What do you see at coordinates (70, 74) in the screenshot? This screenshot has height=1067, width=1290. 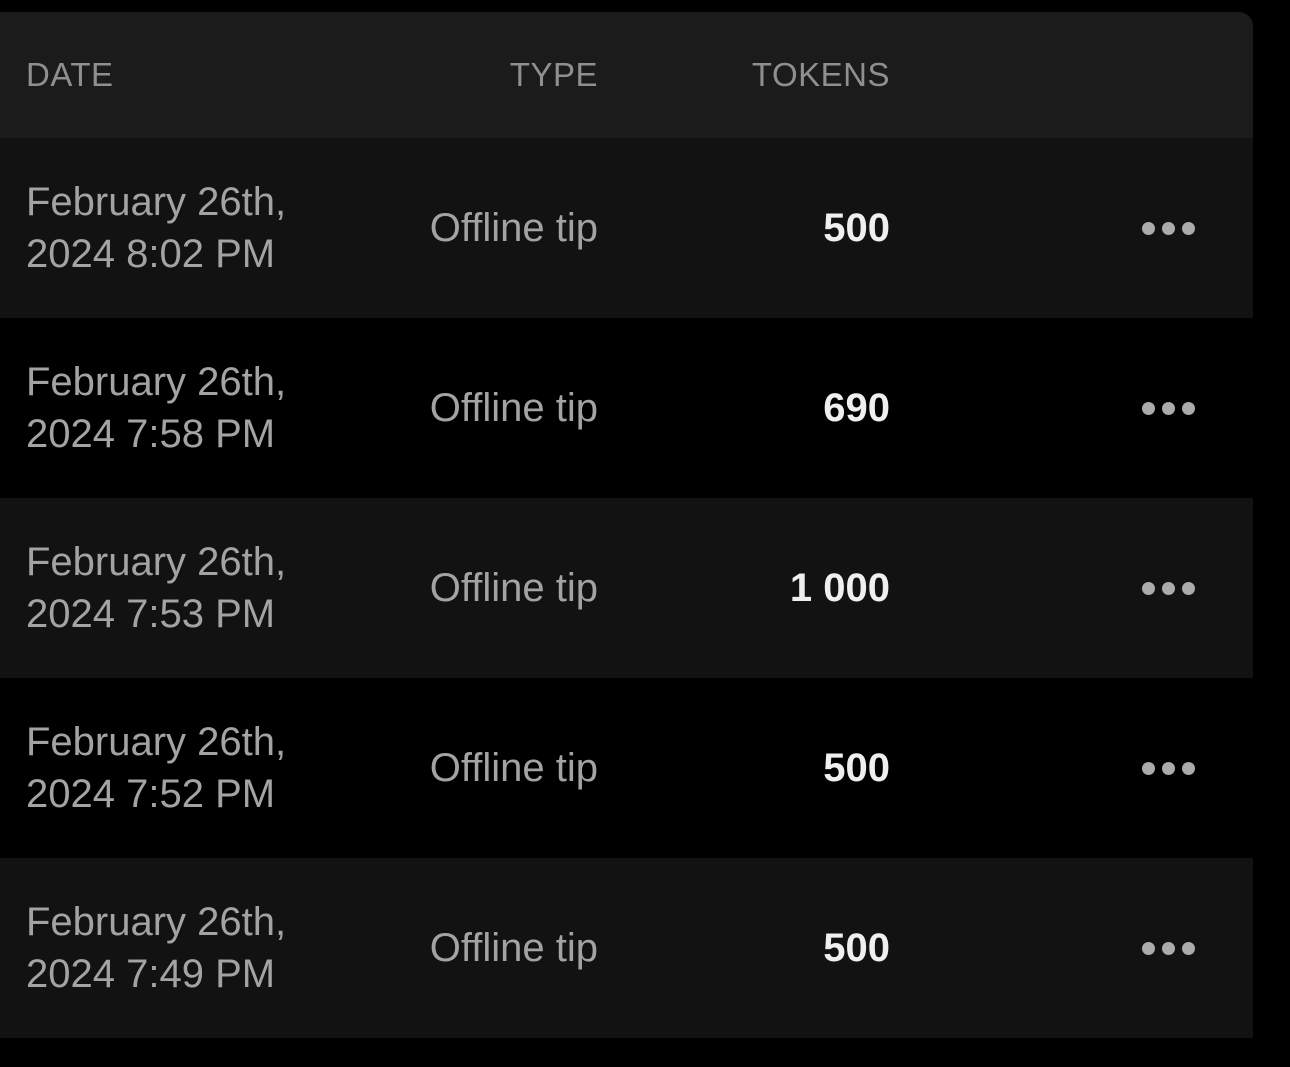 I see `column-header-date: DATE` at bounding box center [70, 74].